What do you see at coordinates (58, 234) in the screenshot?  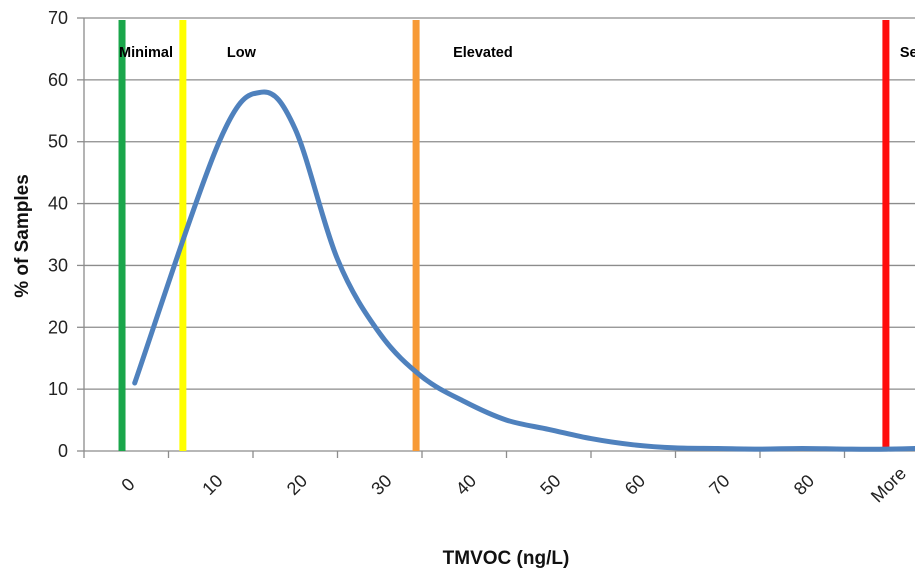 I see `y-tick-labels: 0 10 20 30 40 50 60 70` at bounding box center [58, 234].